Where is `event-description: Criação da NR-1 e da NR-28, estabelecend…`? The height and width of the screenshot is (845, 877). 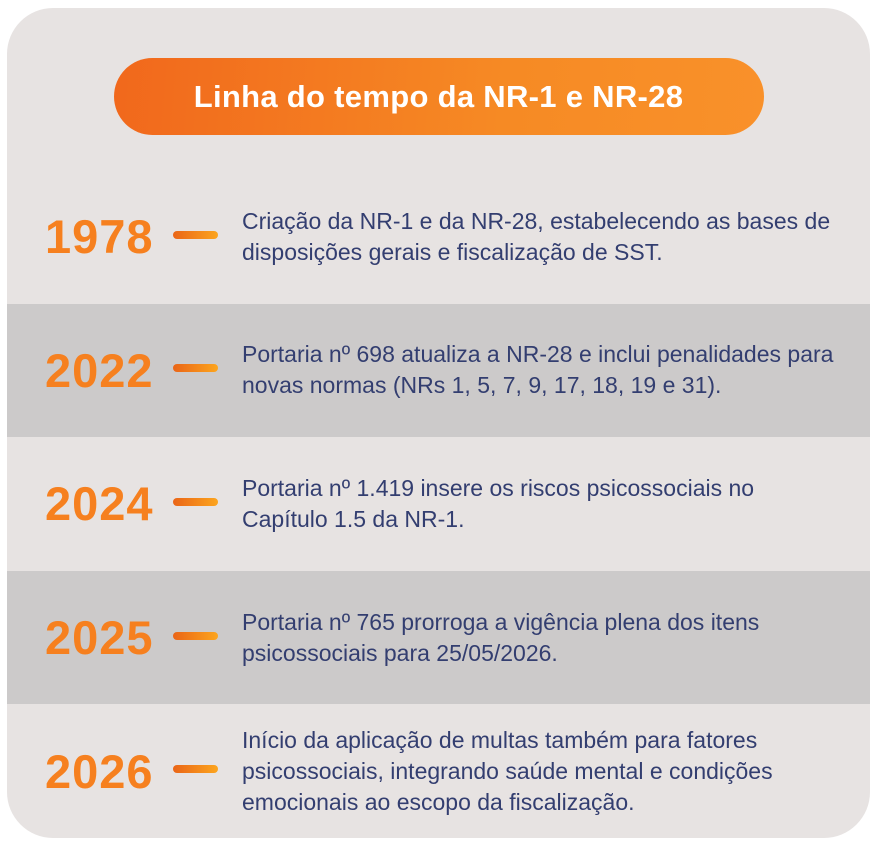
event-description: Criação da NR-1 e da NR-28, estabelecend… is located at coordinates (536, 236).